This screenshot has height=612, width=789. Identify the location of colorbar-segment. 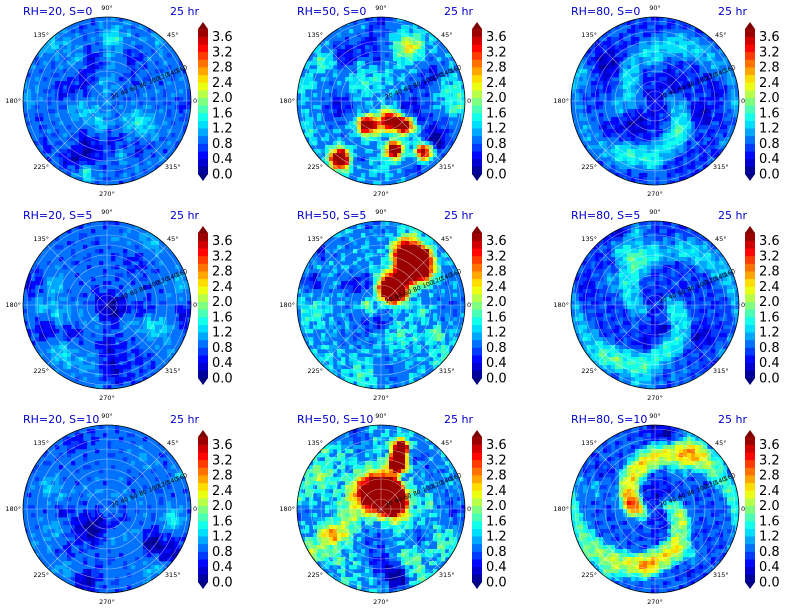
(203, 33).